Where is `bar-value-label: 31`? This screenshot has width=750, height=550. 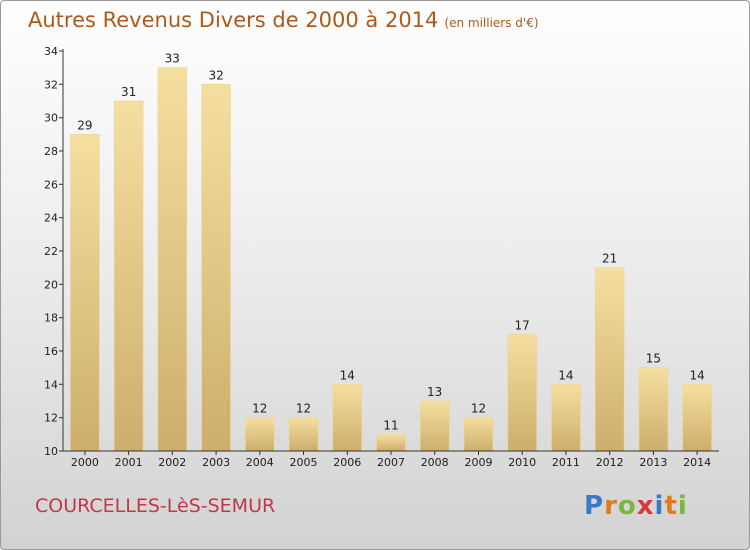
bar-value-label: 31 is located at coordinates (128, 92).